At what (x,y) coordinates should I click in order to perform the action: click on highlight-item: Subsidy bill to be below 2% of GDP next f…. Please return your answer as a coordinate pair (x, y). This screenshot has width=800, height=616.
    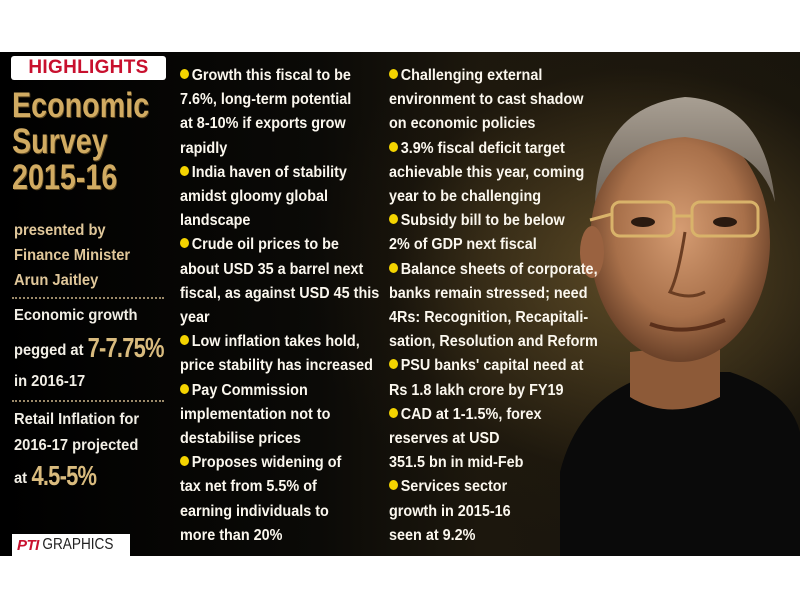
    Looking at the image, I should click on (506, 233).